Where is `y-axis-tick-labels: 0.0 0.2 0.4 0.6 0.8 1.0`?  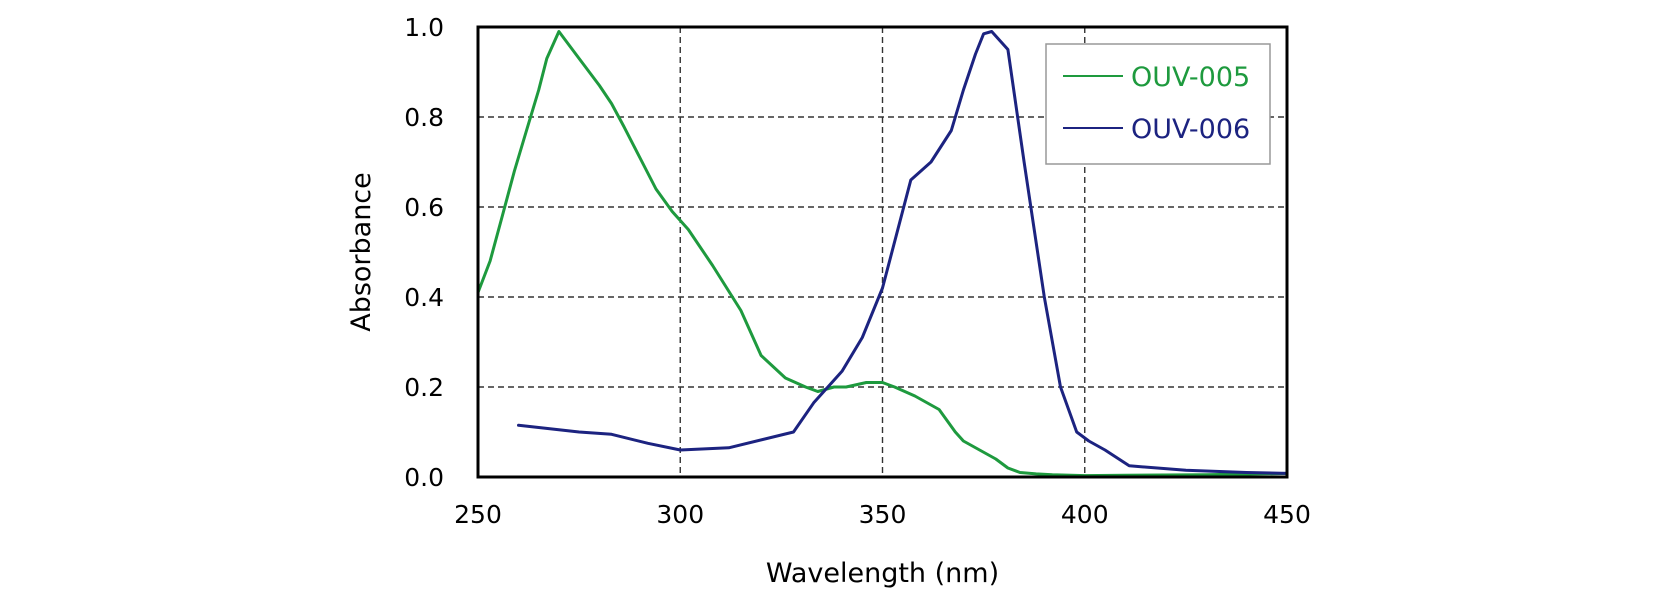
y-axis-tick-labels: 0.0 0.2 0.4 0.6 0.8 1.0 is located at coordinates (424, 252).